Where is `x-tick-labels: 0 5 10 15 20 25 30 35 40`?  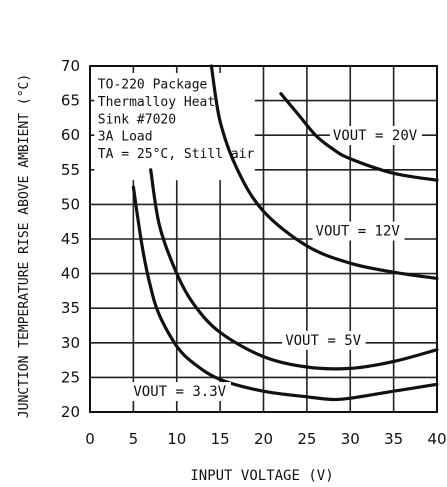 x-tick-labels: 0 5 10 15 20 25 30 35 40 is located at coordinates (265, 439).